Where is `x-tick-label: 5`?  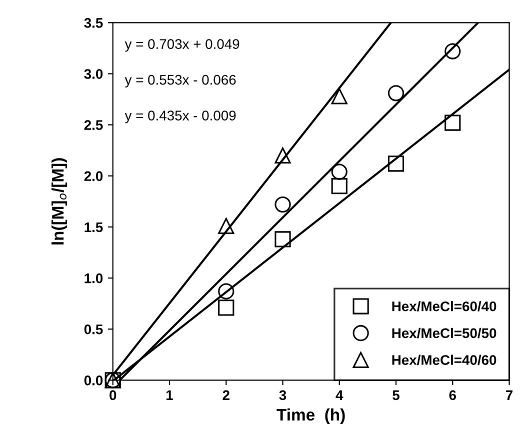 x-tick-label: 5 is located at coordinates (396, 395).